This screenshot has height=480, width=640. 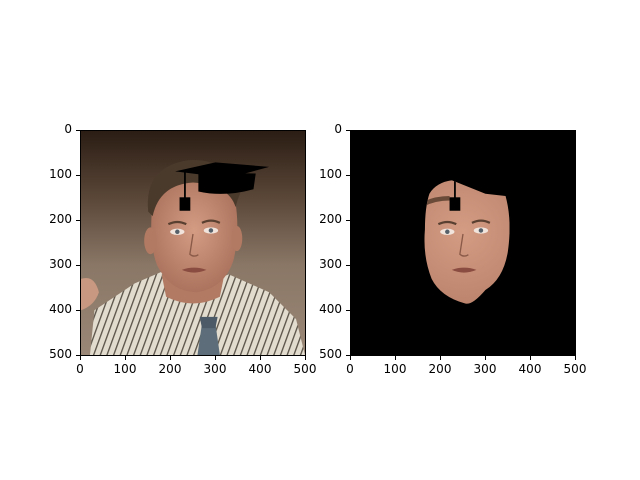 I want to click on graduation-cap, so click(x=222, y=186).